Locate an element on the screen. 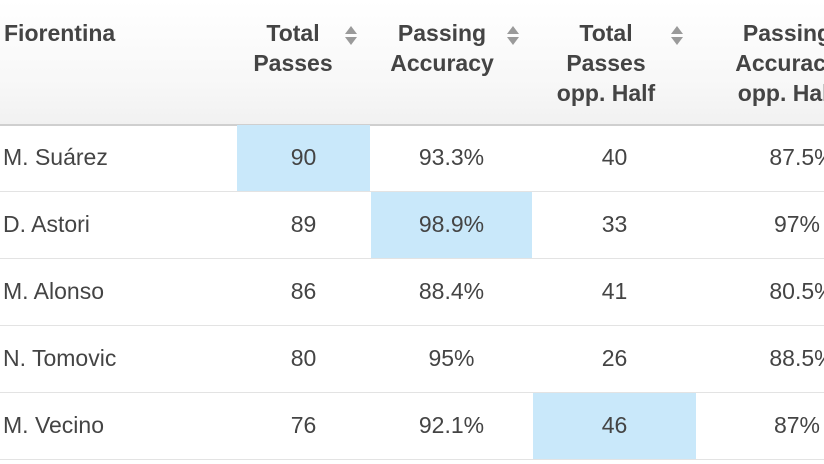 Image resolution: width=824 pixels, height=464 pixels. total-passes-cell: 80 is located at coordinates (303, 358).